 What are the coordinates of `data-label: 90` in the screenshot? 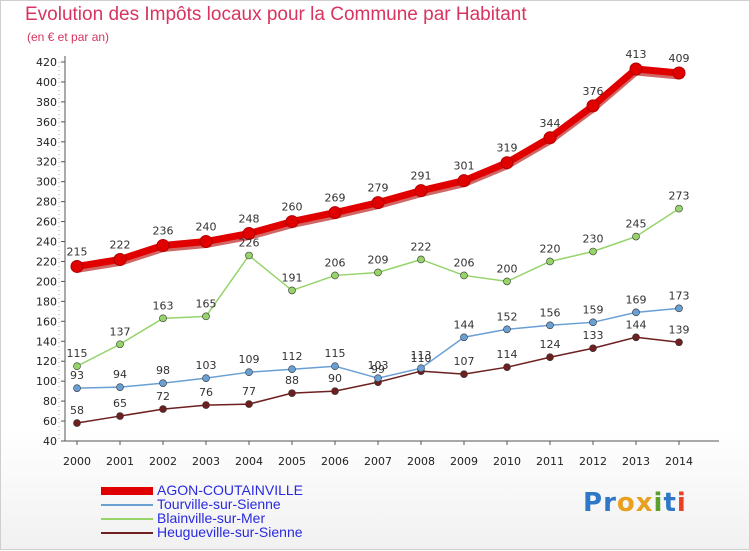 It's located at (335, 378).